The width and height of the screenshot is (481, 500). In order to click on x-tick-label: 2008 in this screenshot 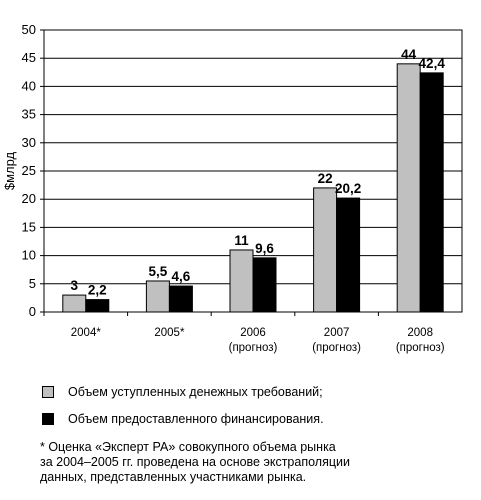, I will do `click(420, 333)`.